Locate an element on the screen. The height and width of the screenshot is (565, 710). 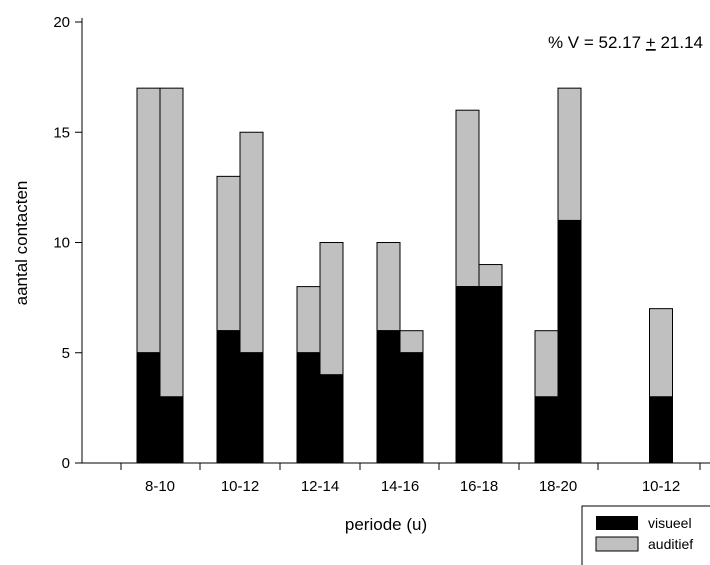
legend: visueel auditief is located at coordinates (645, 535).